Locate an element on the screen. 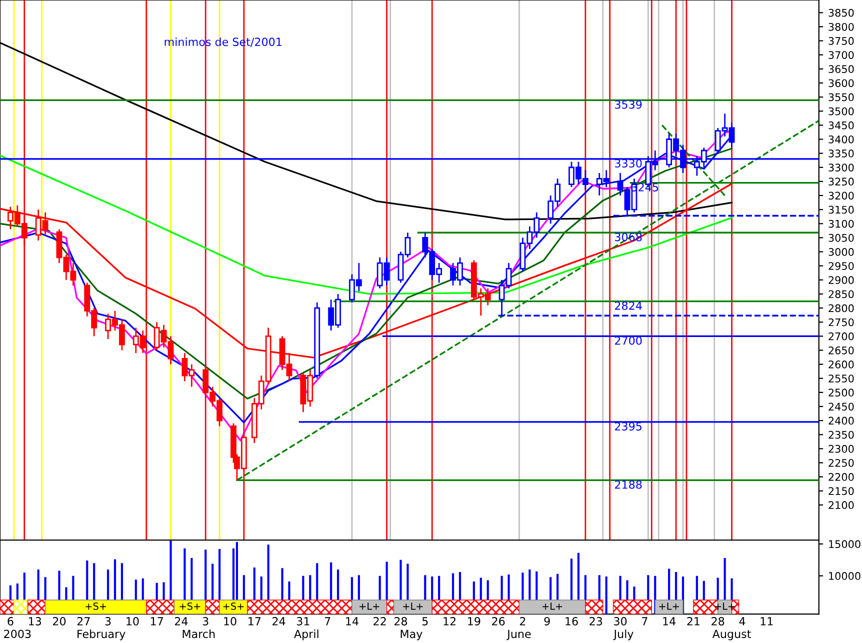 This screenshot has height=643, width=862. x2-tick-label: May is located at coordinates (411, 635).